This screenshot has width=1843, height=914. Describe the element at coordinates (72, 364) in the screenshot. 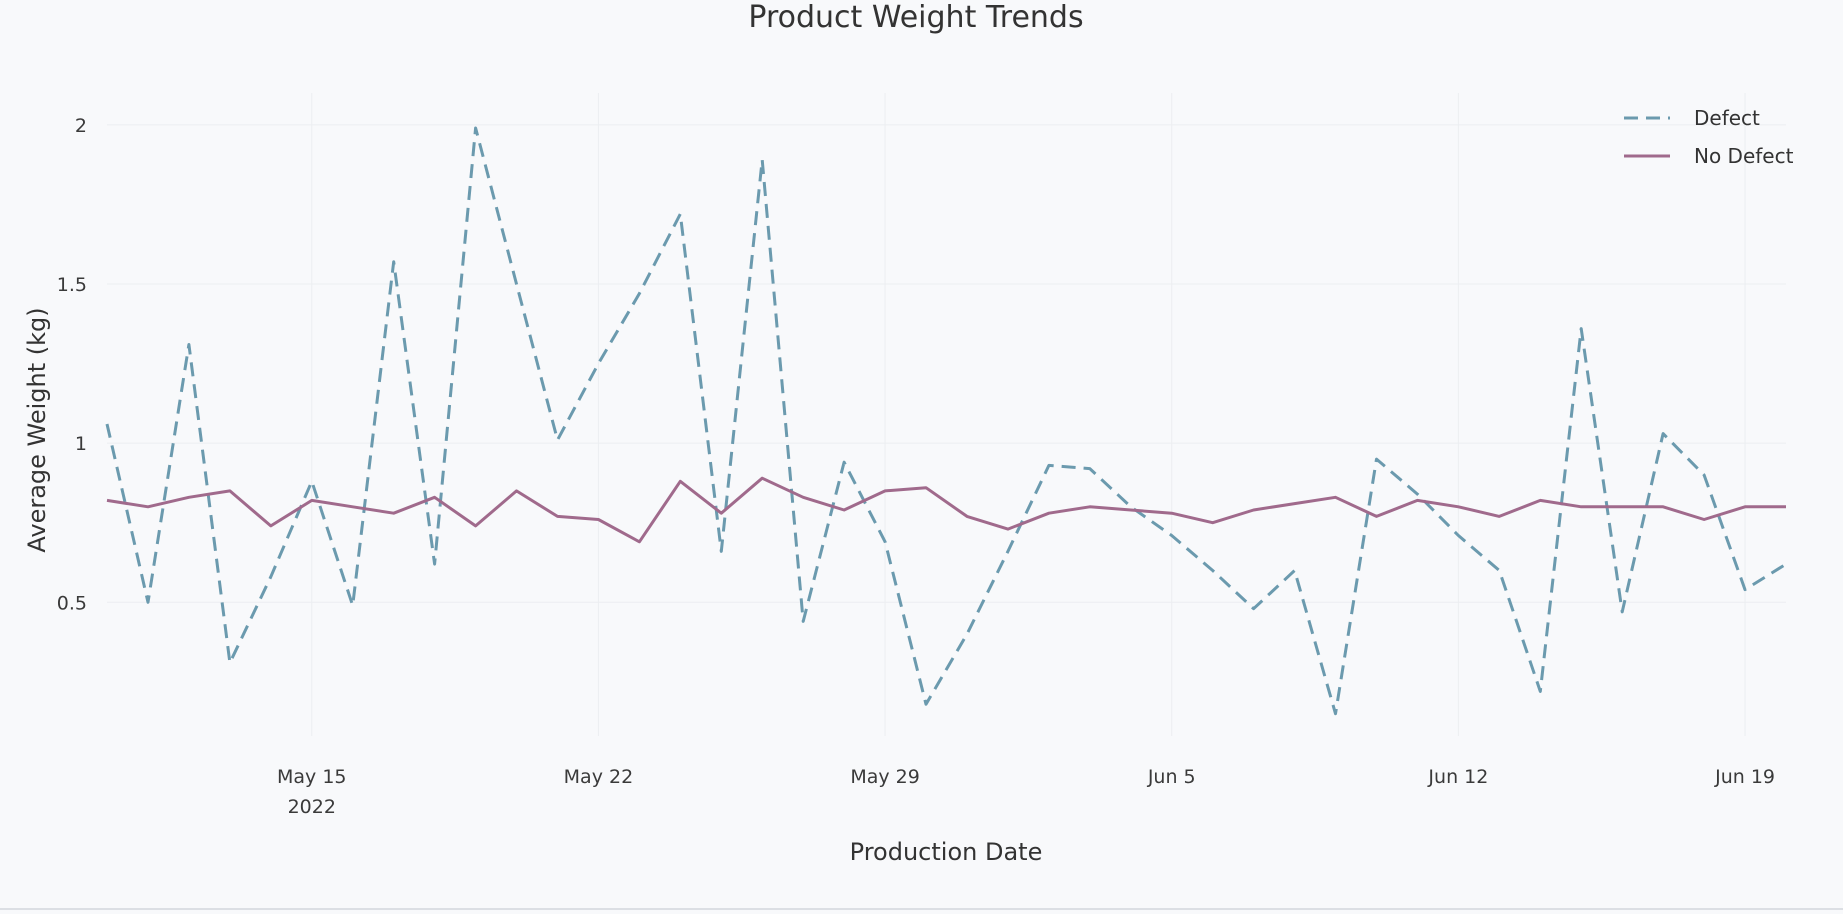

I see `y-axis-ticks: 0.5 1 1.5 2` at that location.